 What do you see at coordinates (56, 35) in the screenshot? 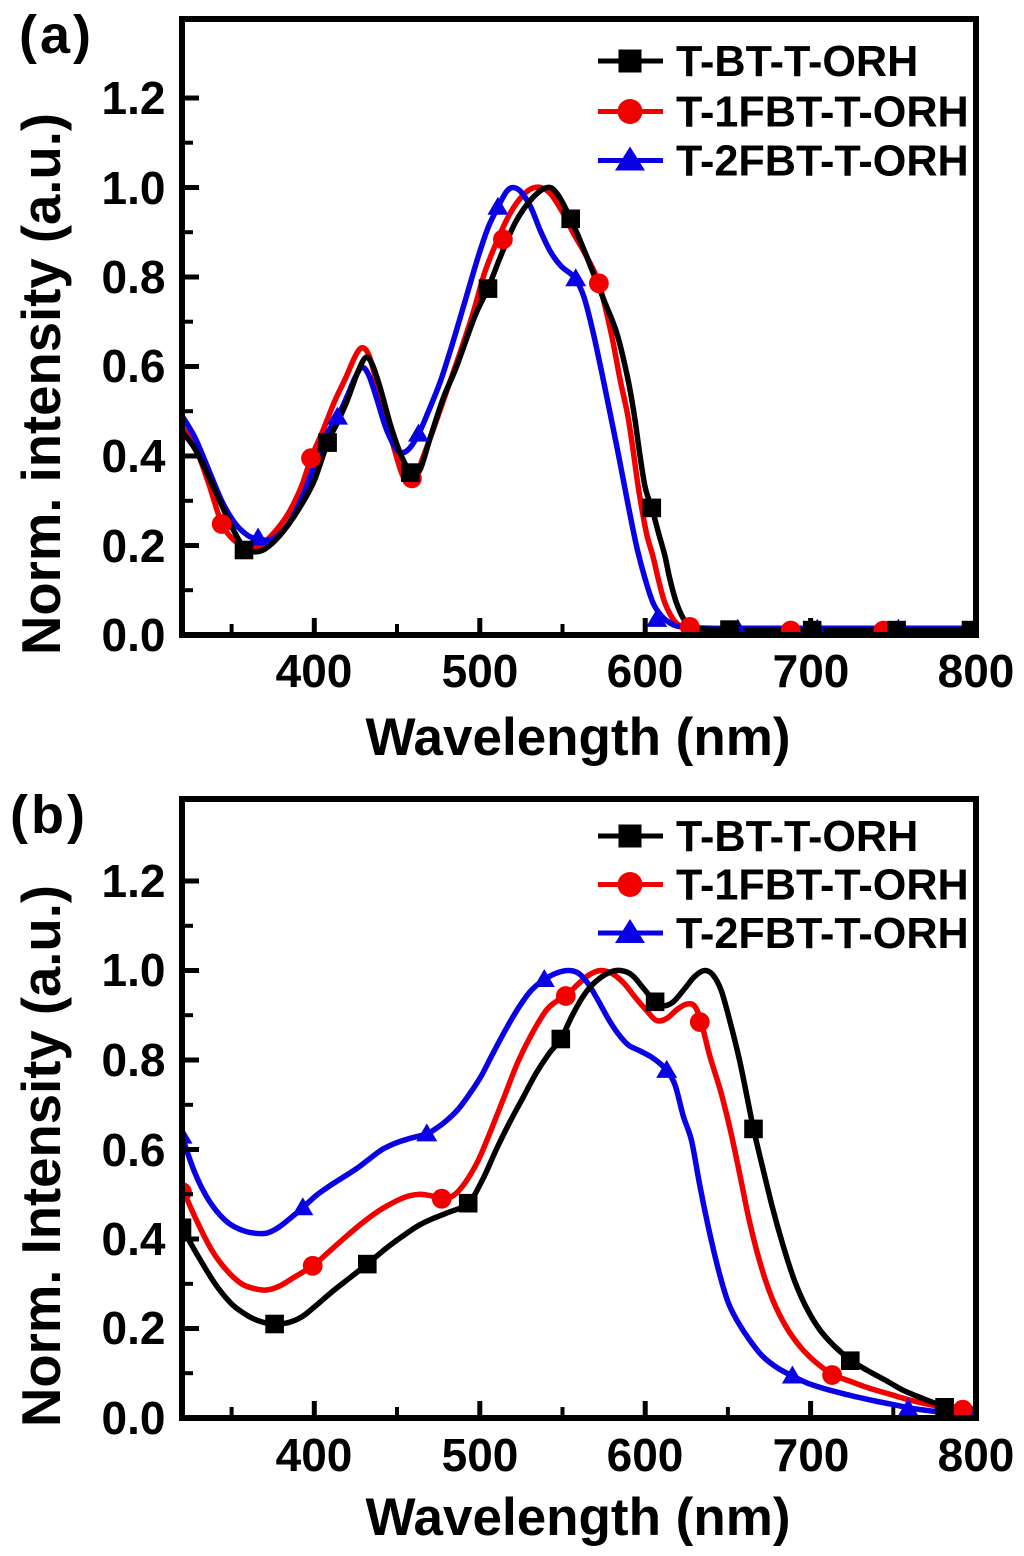
I see `svg-text: (a)` at bounding box center [56, 35].